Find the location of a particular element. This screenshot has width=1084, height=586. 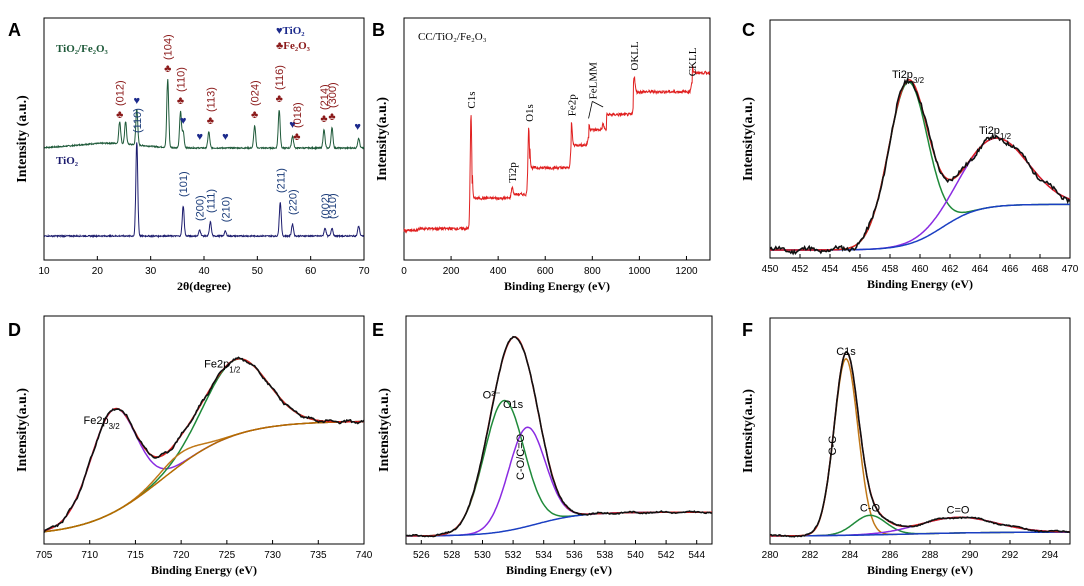

fit-line-satellite is located at coordinates (203, 476).